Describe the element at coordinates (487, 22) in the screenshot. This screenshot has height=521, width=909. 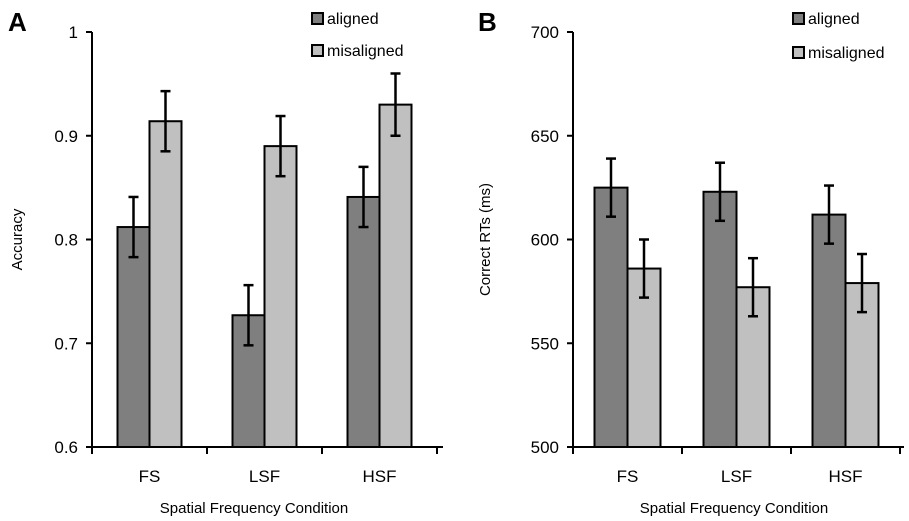
I see `panel-letter: B` at that location.